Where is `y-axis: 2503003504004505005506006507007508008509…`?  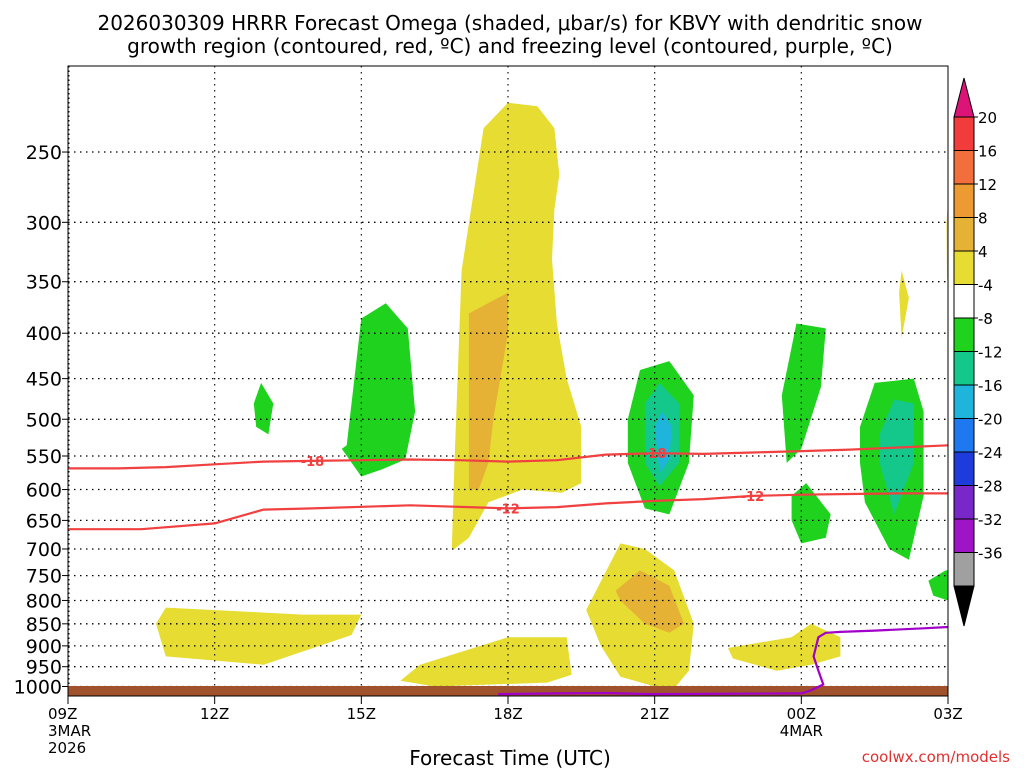
y-axis: 2503003504004505005506006507007508008509… is located at coordinates (41, 420).